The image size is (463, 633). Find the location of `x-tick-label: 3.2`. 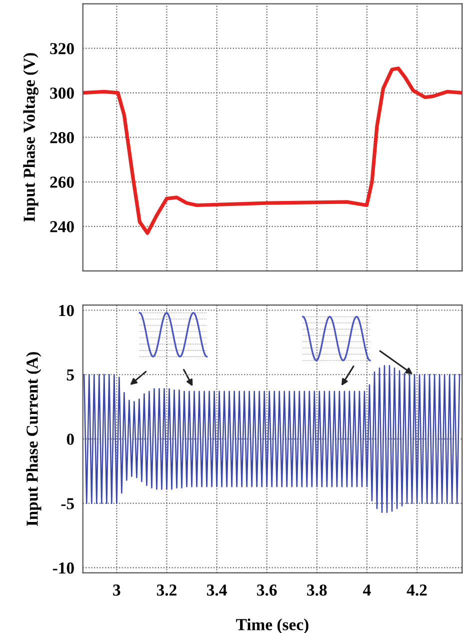

x-tick-label: 3.2 is located at coordinates (166, 590).